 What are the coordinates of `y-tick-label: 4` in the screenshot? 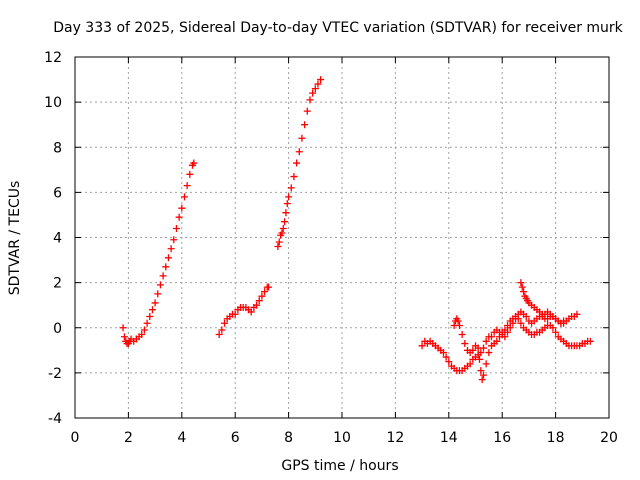 It's located at (57, 239).